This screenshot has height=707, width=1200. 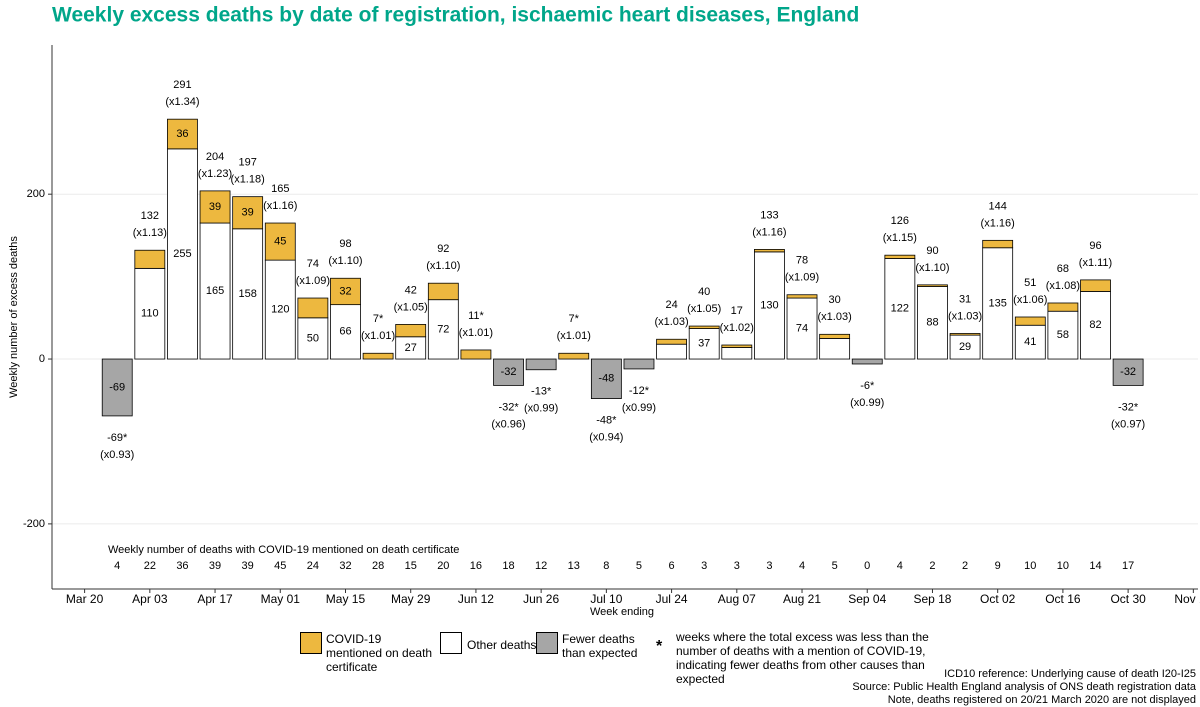 I want to click on x-tick-label: Apr 17, so click(x=215, y=599).